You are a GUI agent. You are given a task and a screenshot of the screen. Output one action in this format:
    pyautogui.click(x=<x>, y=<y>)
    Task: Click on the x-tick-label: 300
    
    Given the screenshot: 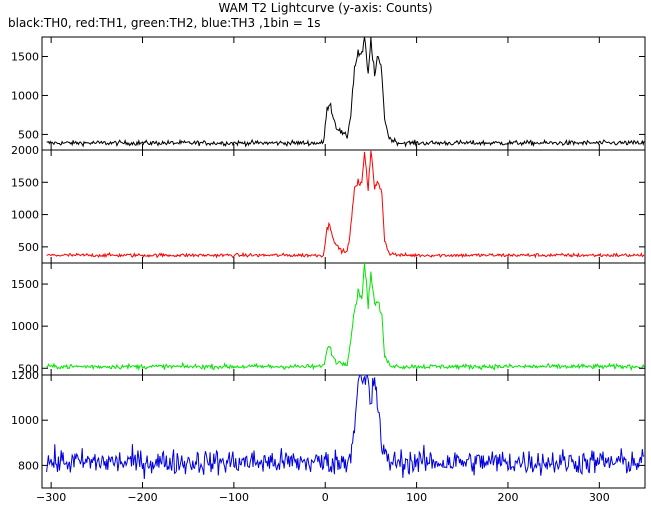 What is the action you would take?
    pyautogui.click(x=599, y=497)
    